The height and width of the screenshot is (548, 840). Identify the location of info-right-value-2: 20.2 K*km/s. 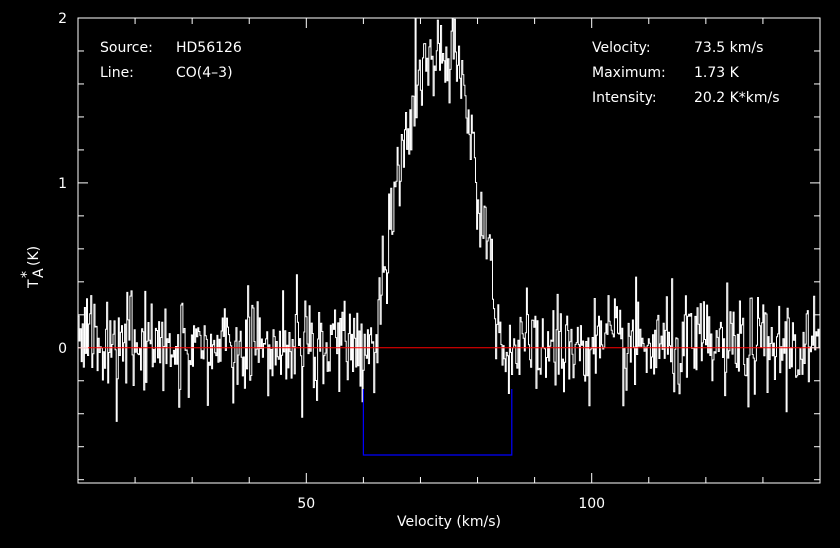
(737, 98).